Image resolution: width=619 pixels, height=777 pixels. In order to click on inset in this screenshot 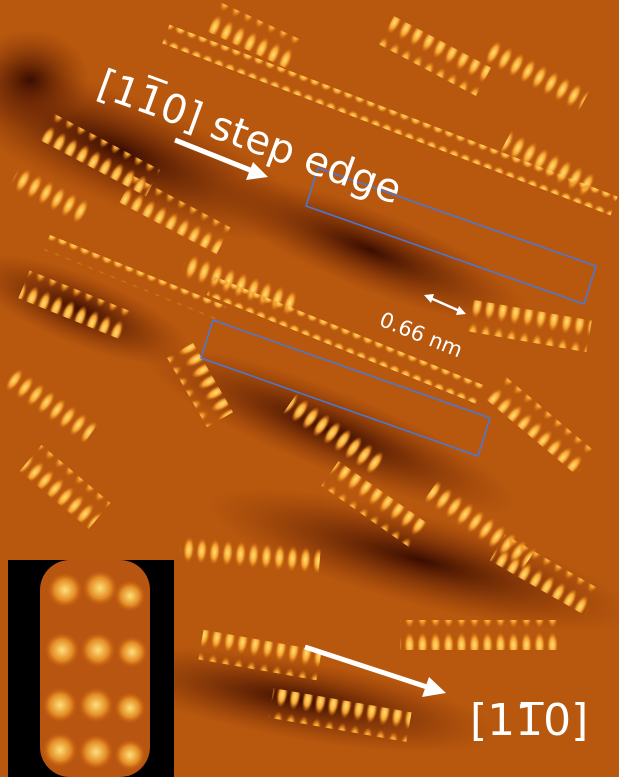, I will do `click(91, 668)`.